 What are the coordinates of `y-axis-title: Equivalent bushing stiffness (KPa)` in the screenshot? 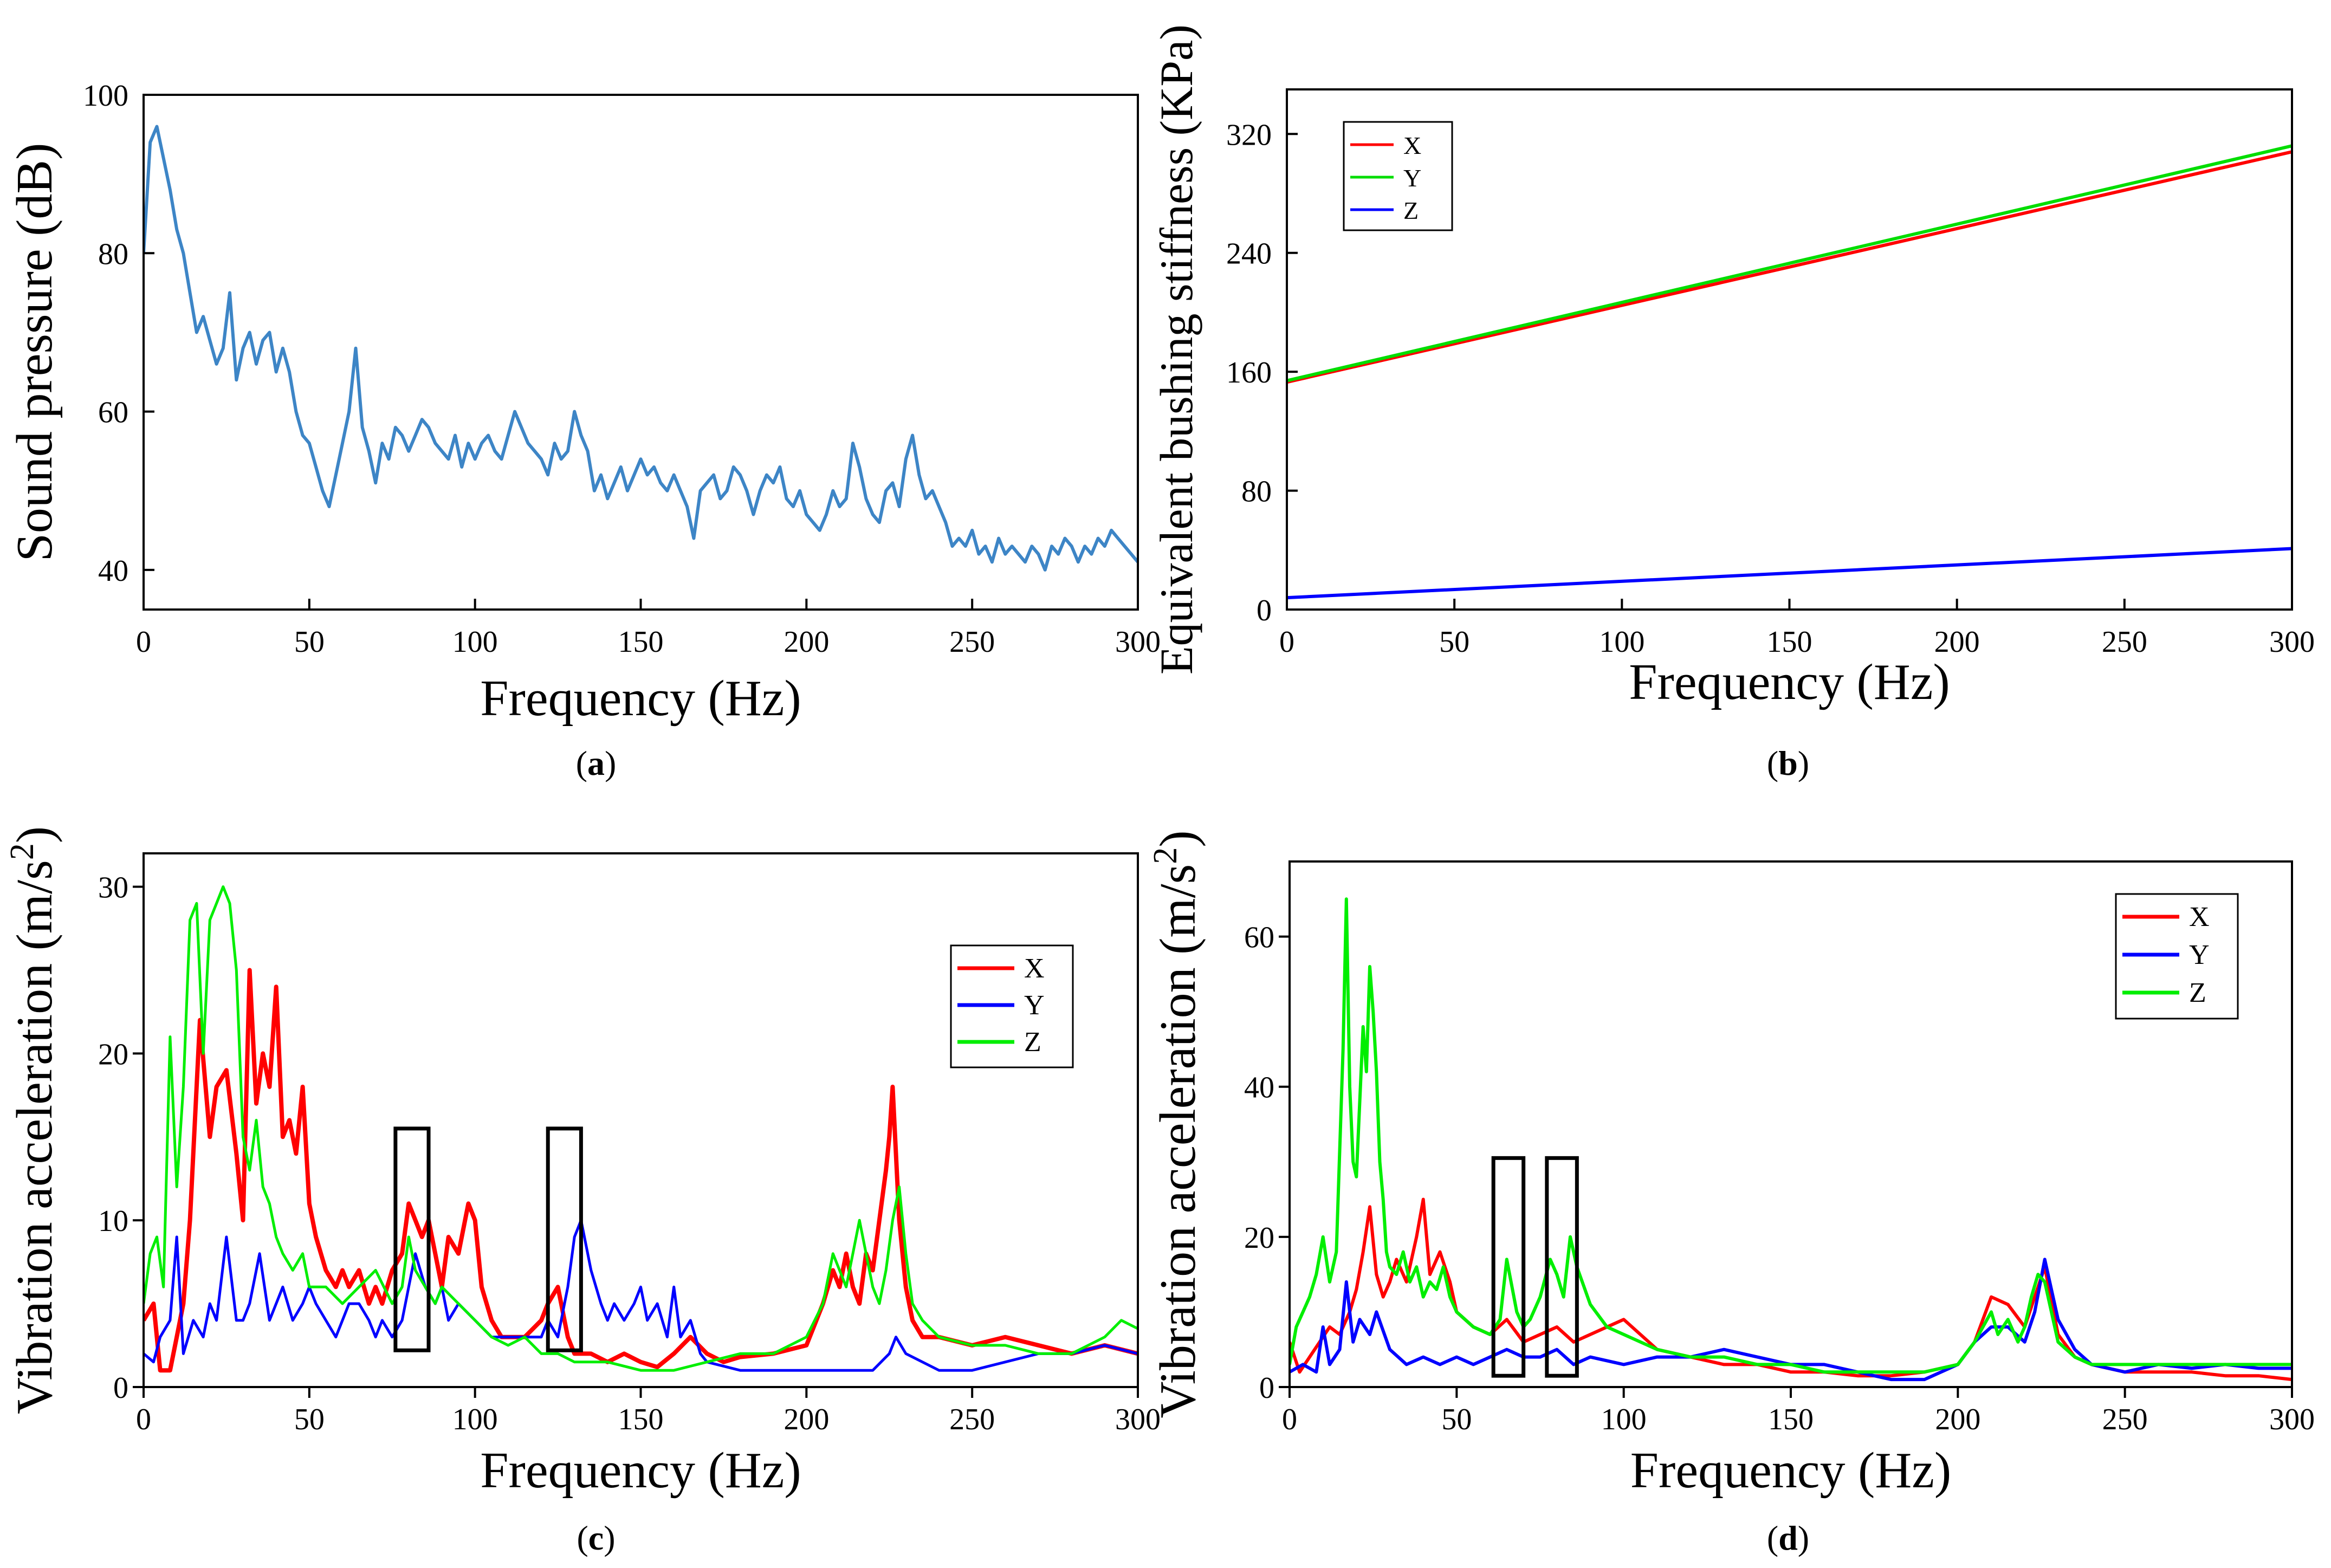 It's located at (1176, 349).